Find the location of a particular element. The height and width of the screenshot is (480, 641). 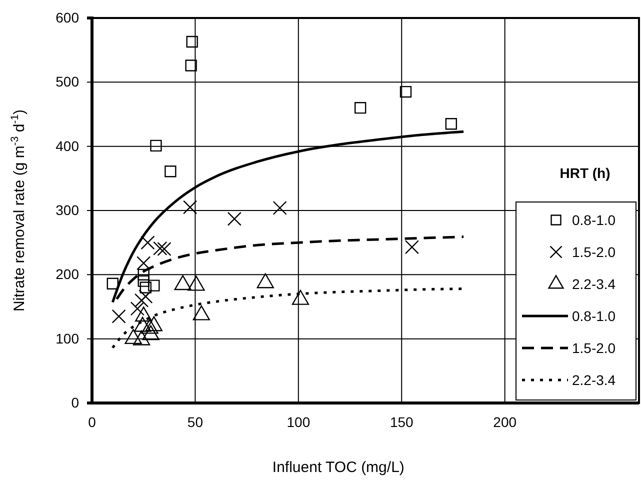

y-tick-label: 0 is located at coordinates (75, 402).